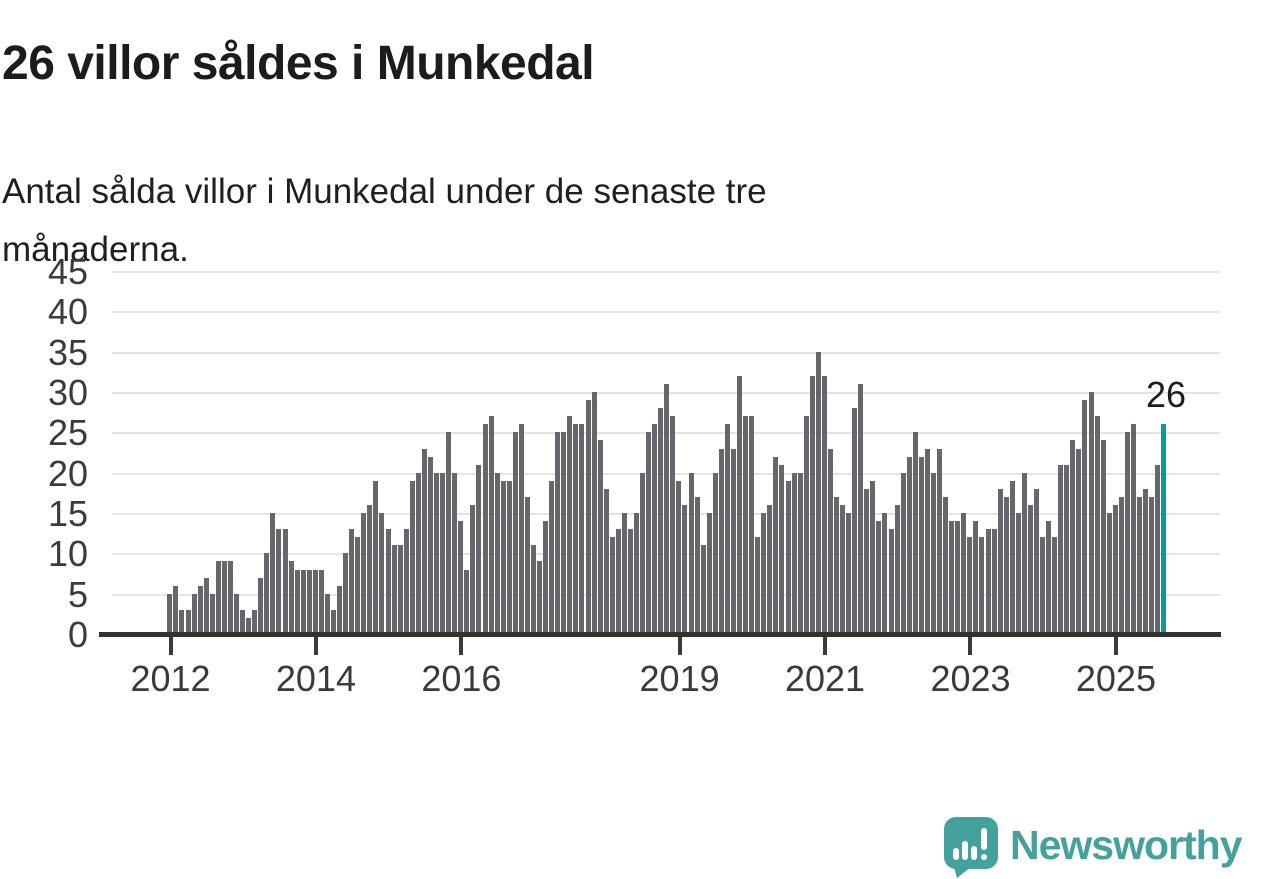  Describe the element at coordinates (67, 473) in the screenshot. I see `y-axis-label: 20` at that location.